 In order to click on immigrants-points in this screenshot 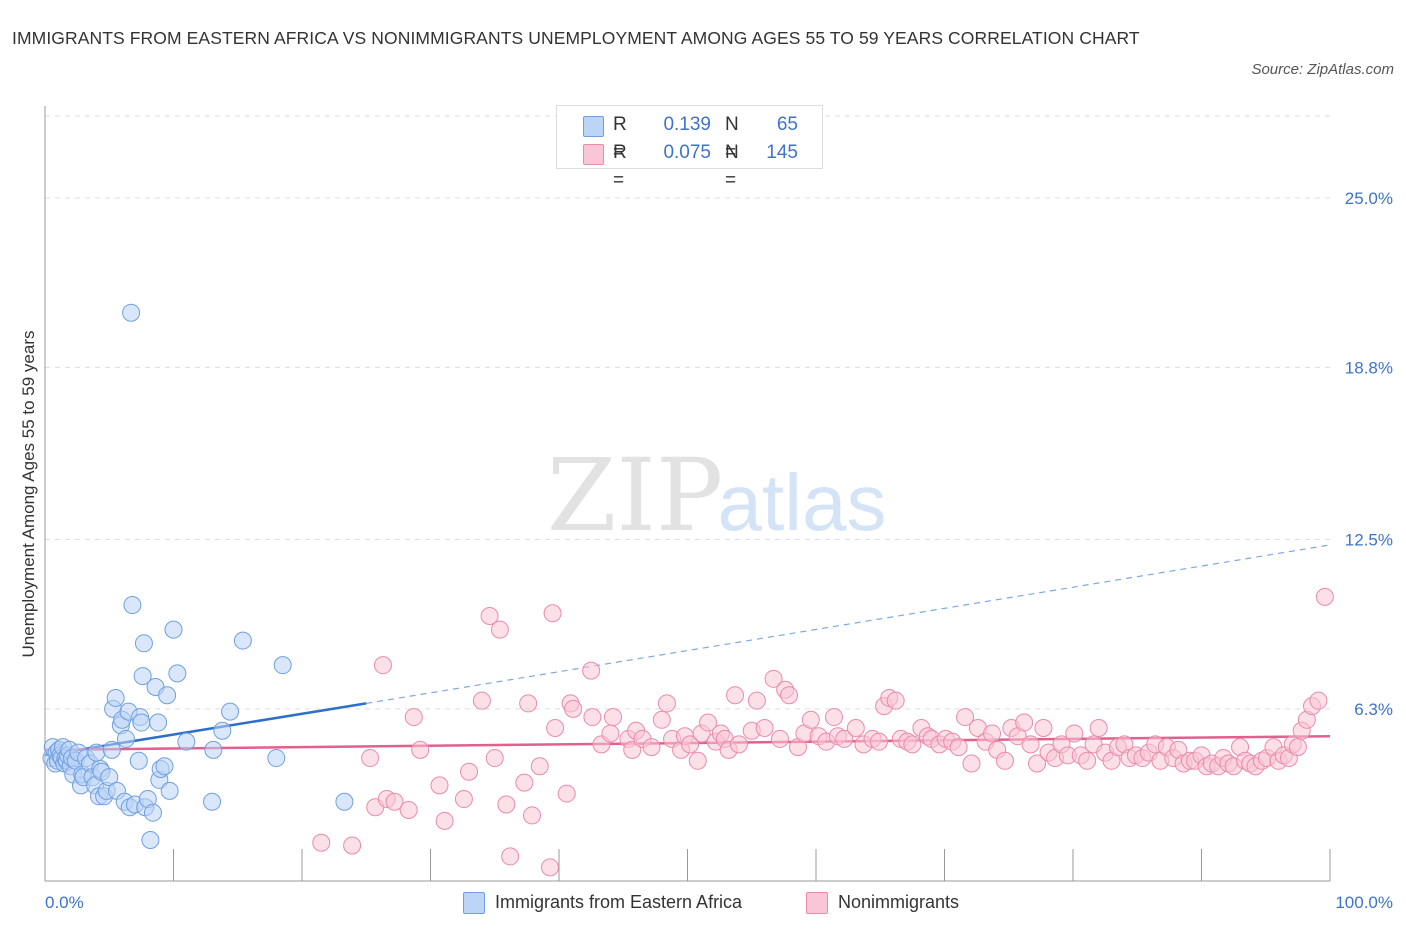, I will do `click(198, 576)`.